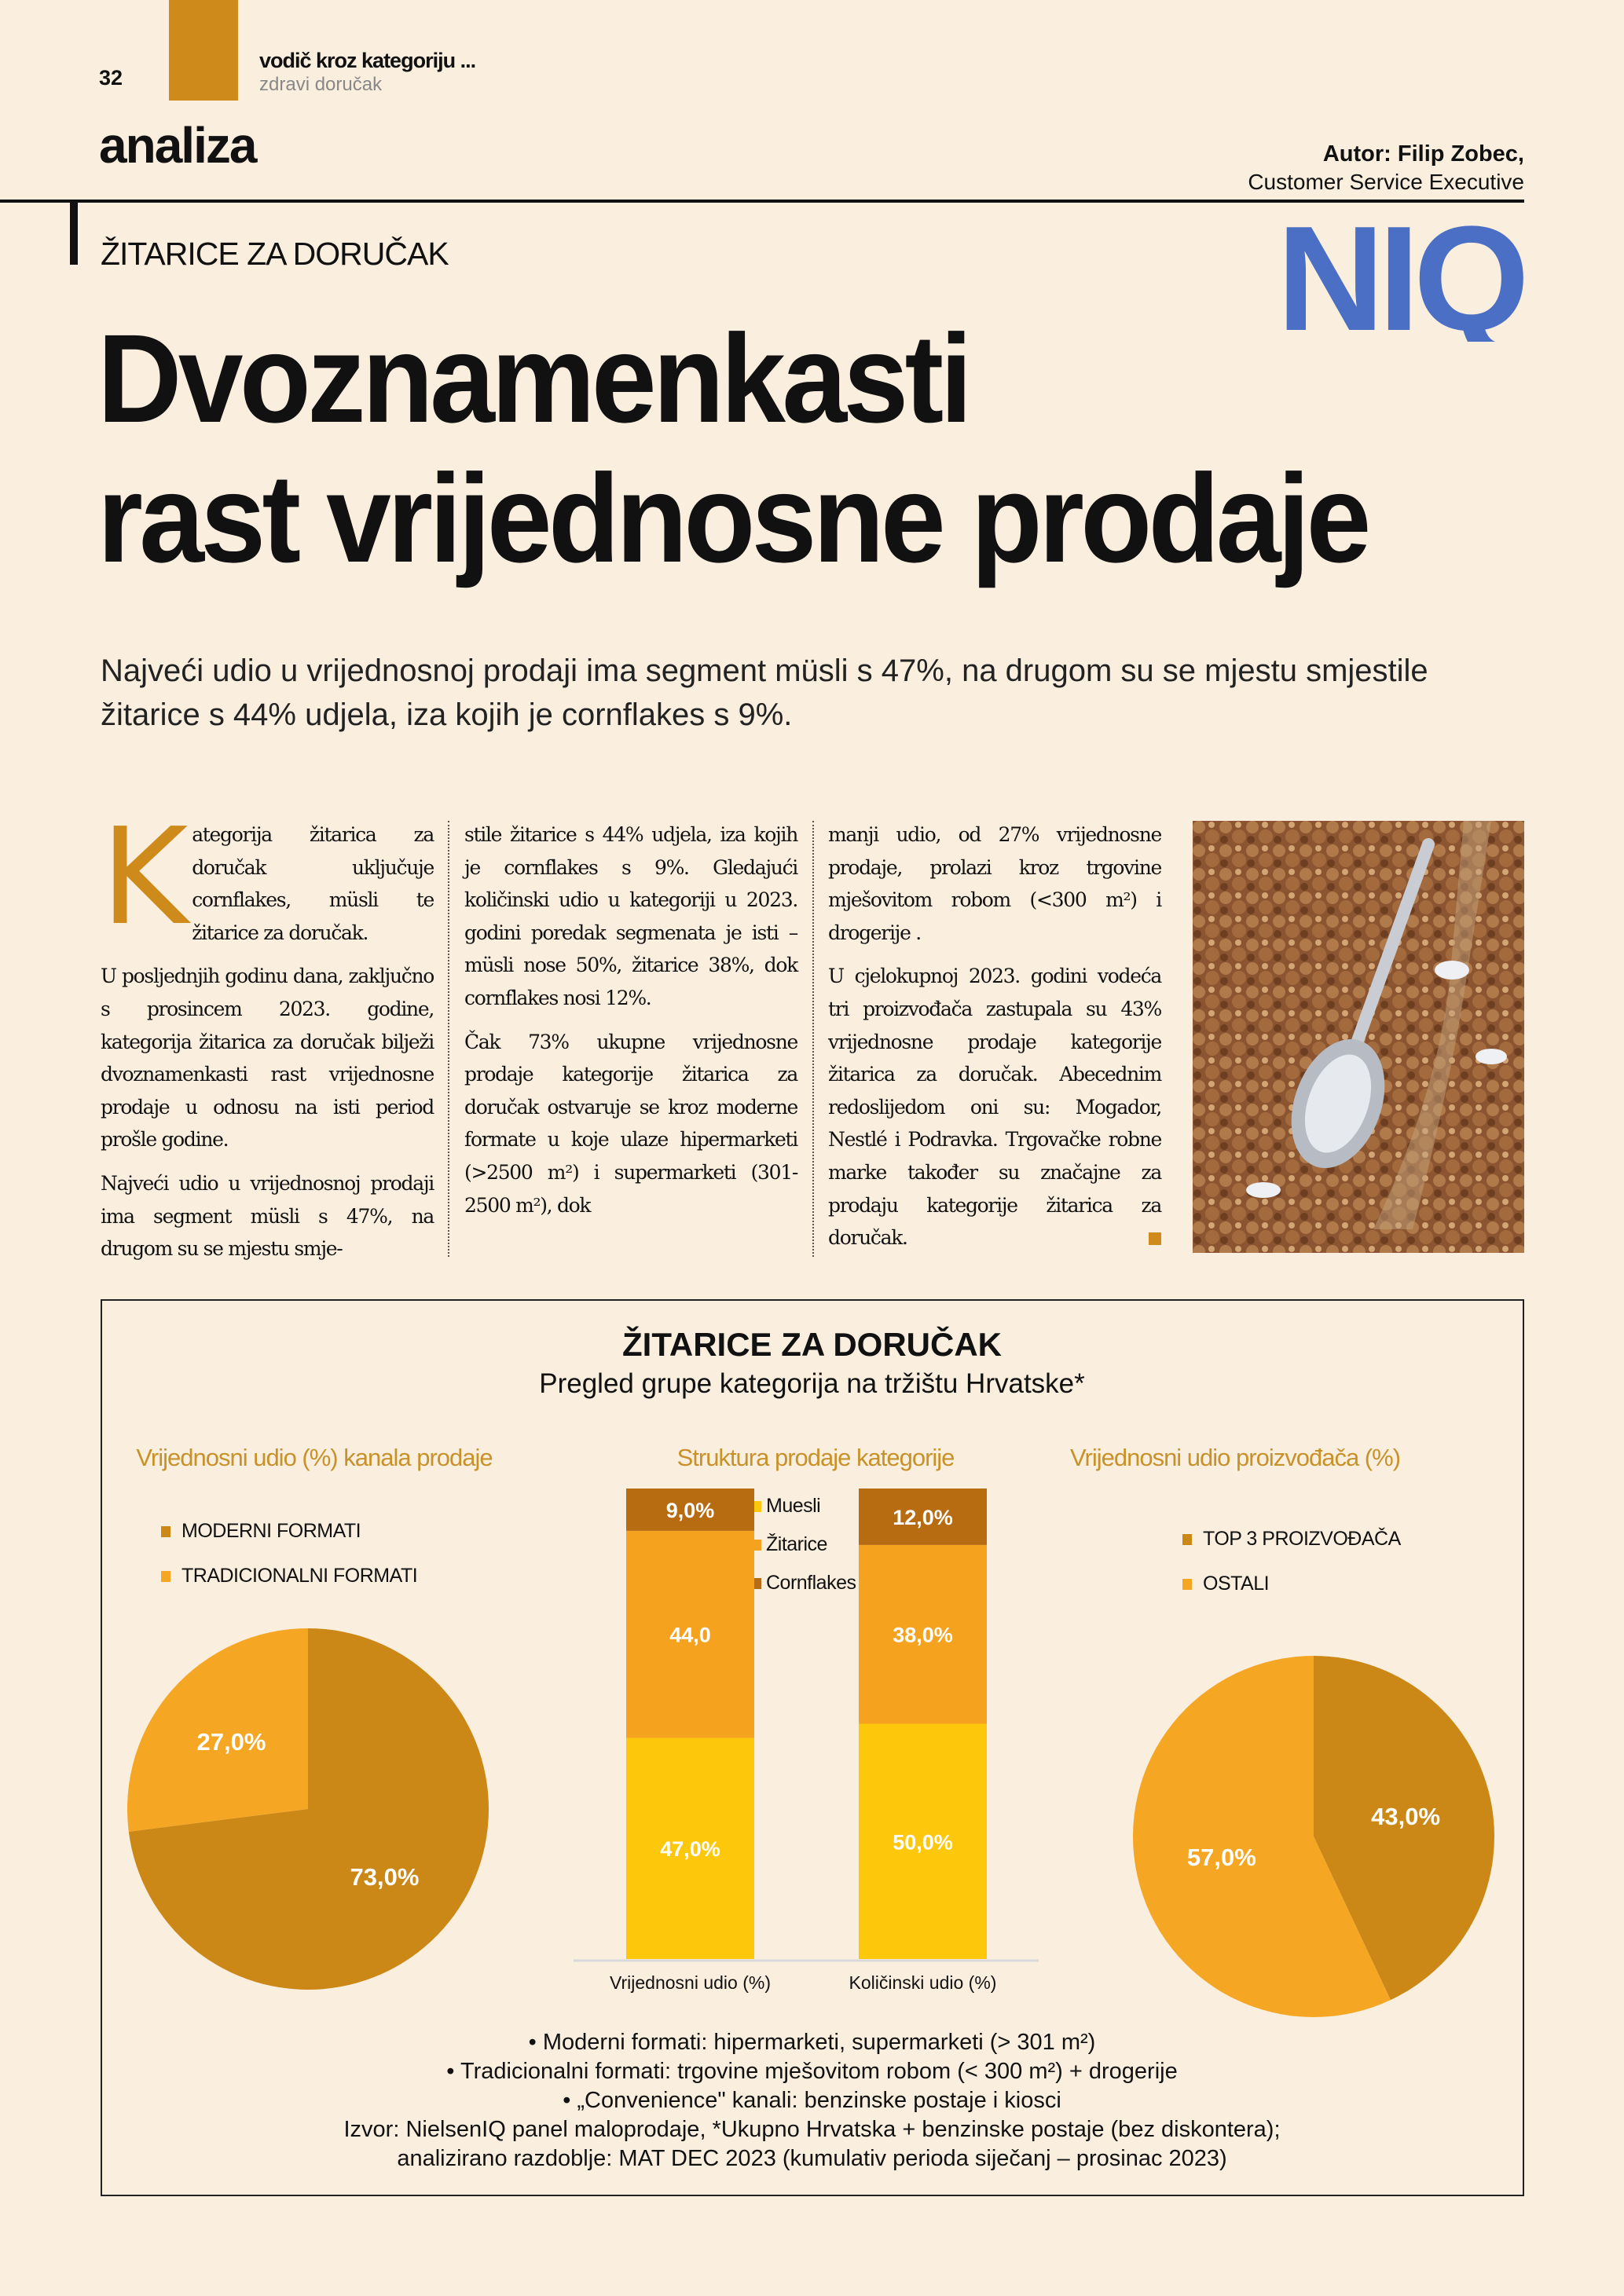  I want to click on legend-item: TOP 3 PROIZVOĐAČA, so click(1291, 1539).